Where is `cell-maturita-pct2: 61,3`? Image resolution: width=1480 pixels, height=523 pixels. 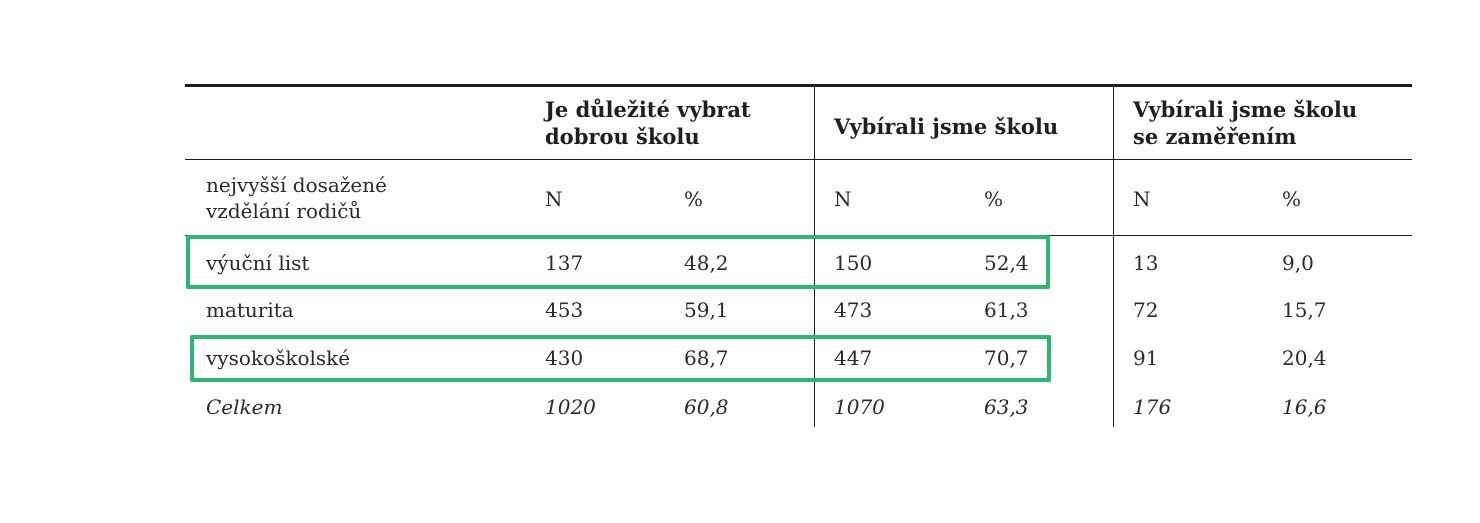
cell-maturita-pct2: 61,3 is located at coordinates (1006, 310).